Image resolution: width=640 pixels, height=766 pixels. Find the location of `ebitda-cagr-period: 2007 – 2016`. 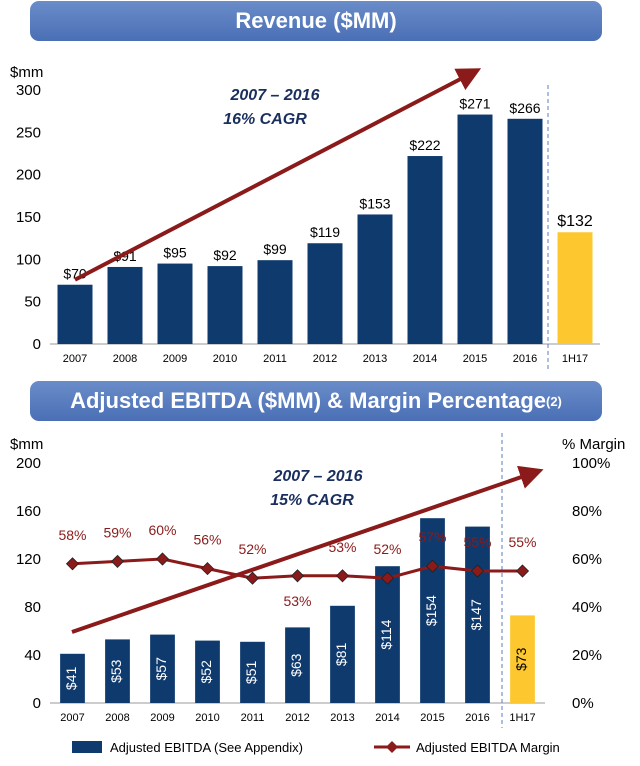

ebitda-cagr-period: 2007 – 2016 is located at coordinates (318, 476).